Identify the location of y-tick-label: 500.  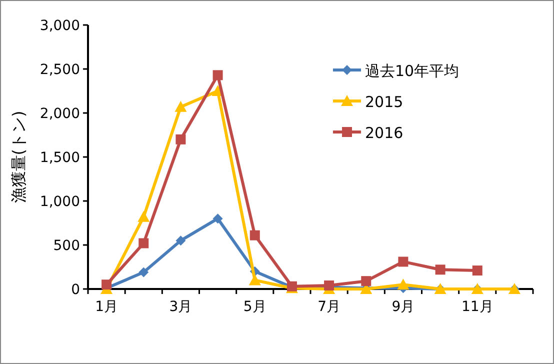
(66, 246).